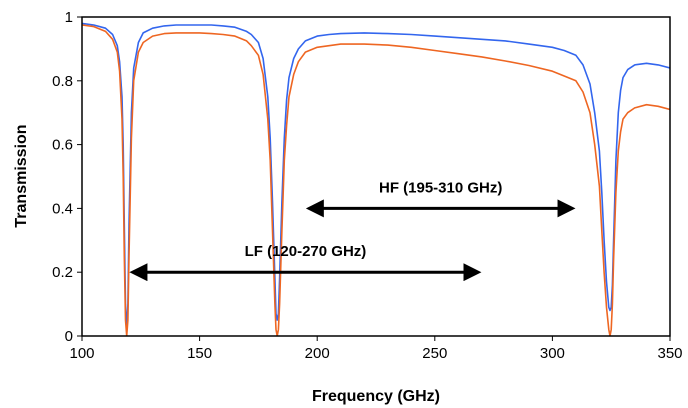 Image resolution: width=688 pixels, height=408 pixels. I want to click on x-tick-label: 350, so click(669, 353).